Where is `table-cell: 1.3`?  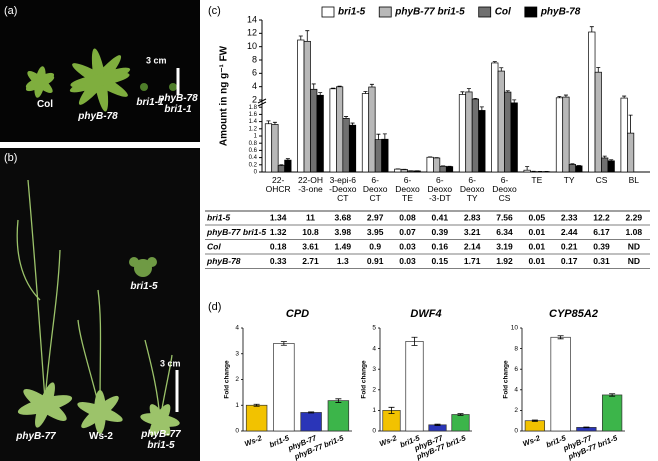 table-cell: 1.3 is located at coordinates (343, 261).